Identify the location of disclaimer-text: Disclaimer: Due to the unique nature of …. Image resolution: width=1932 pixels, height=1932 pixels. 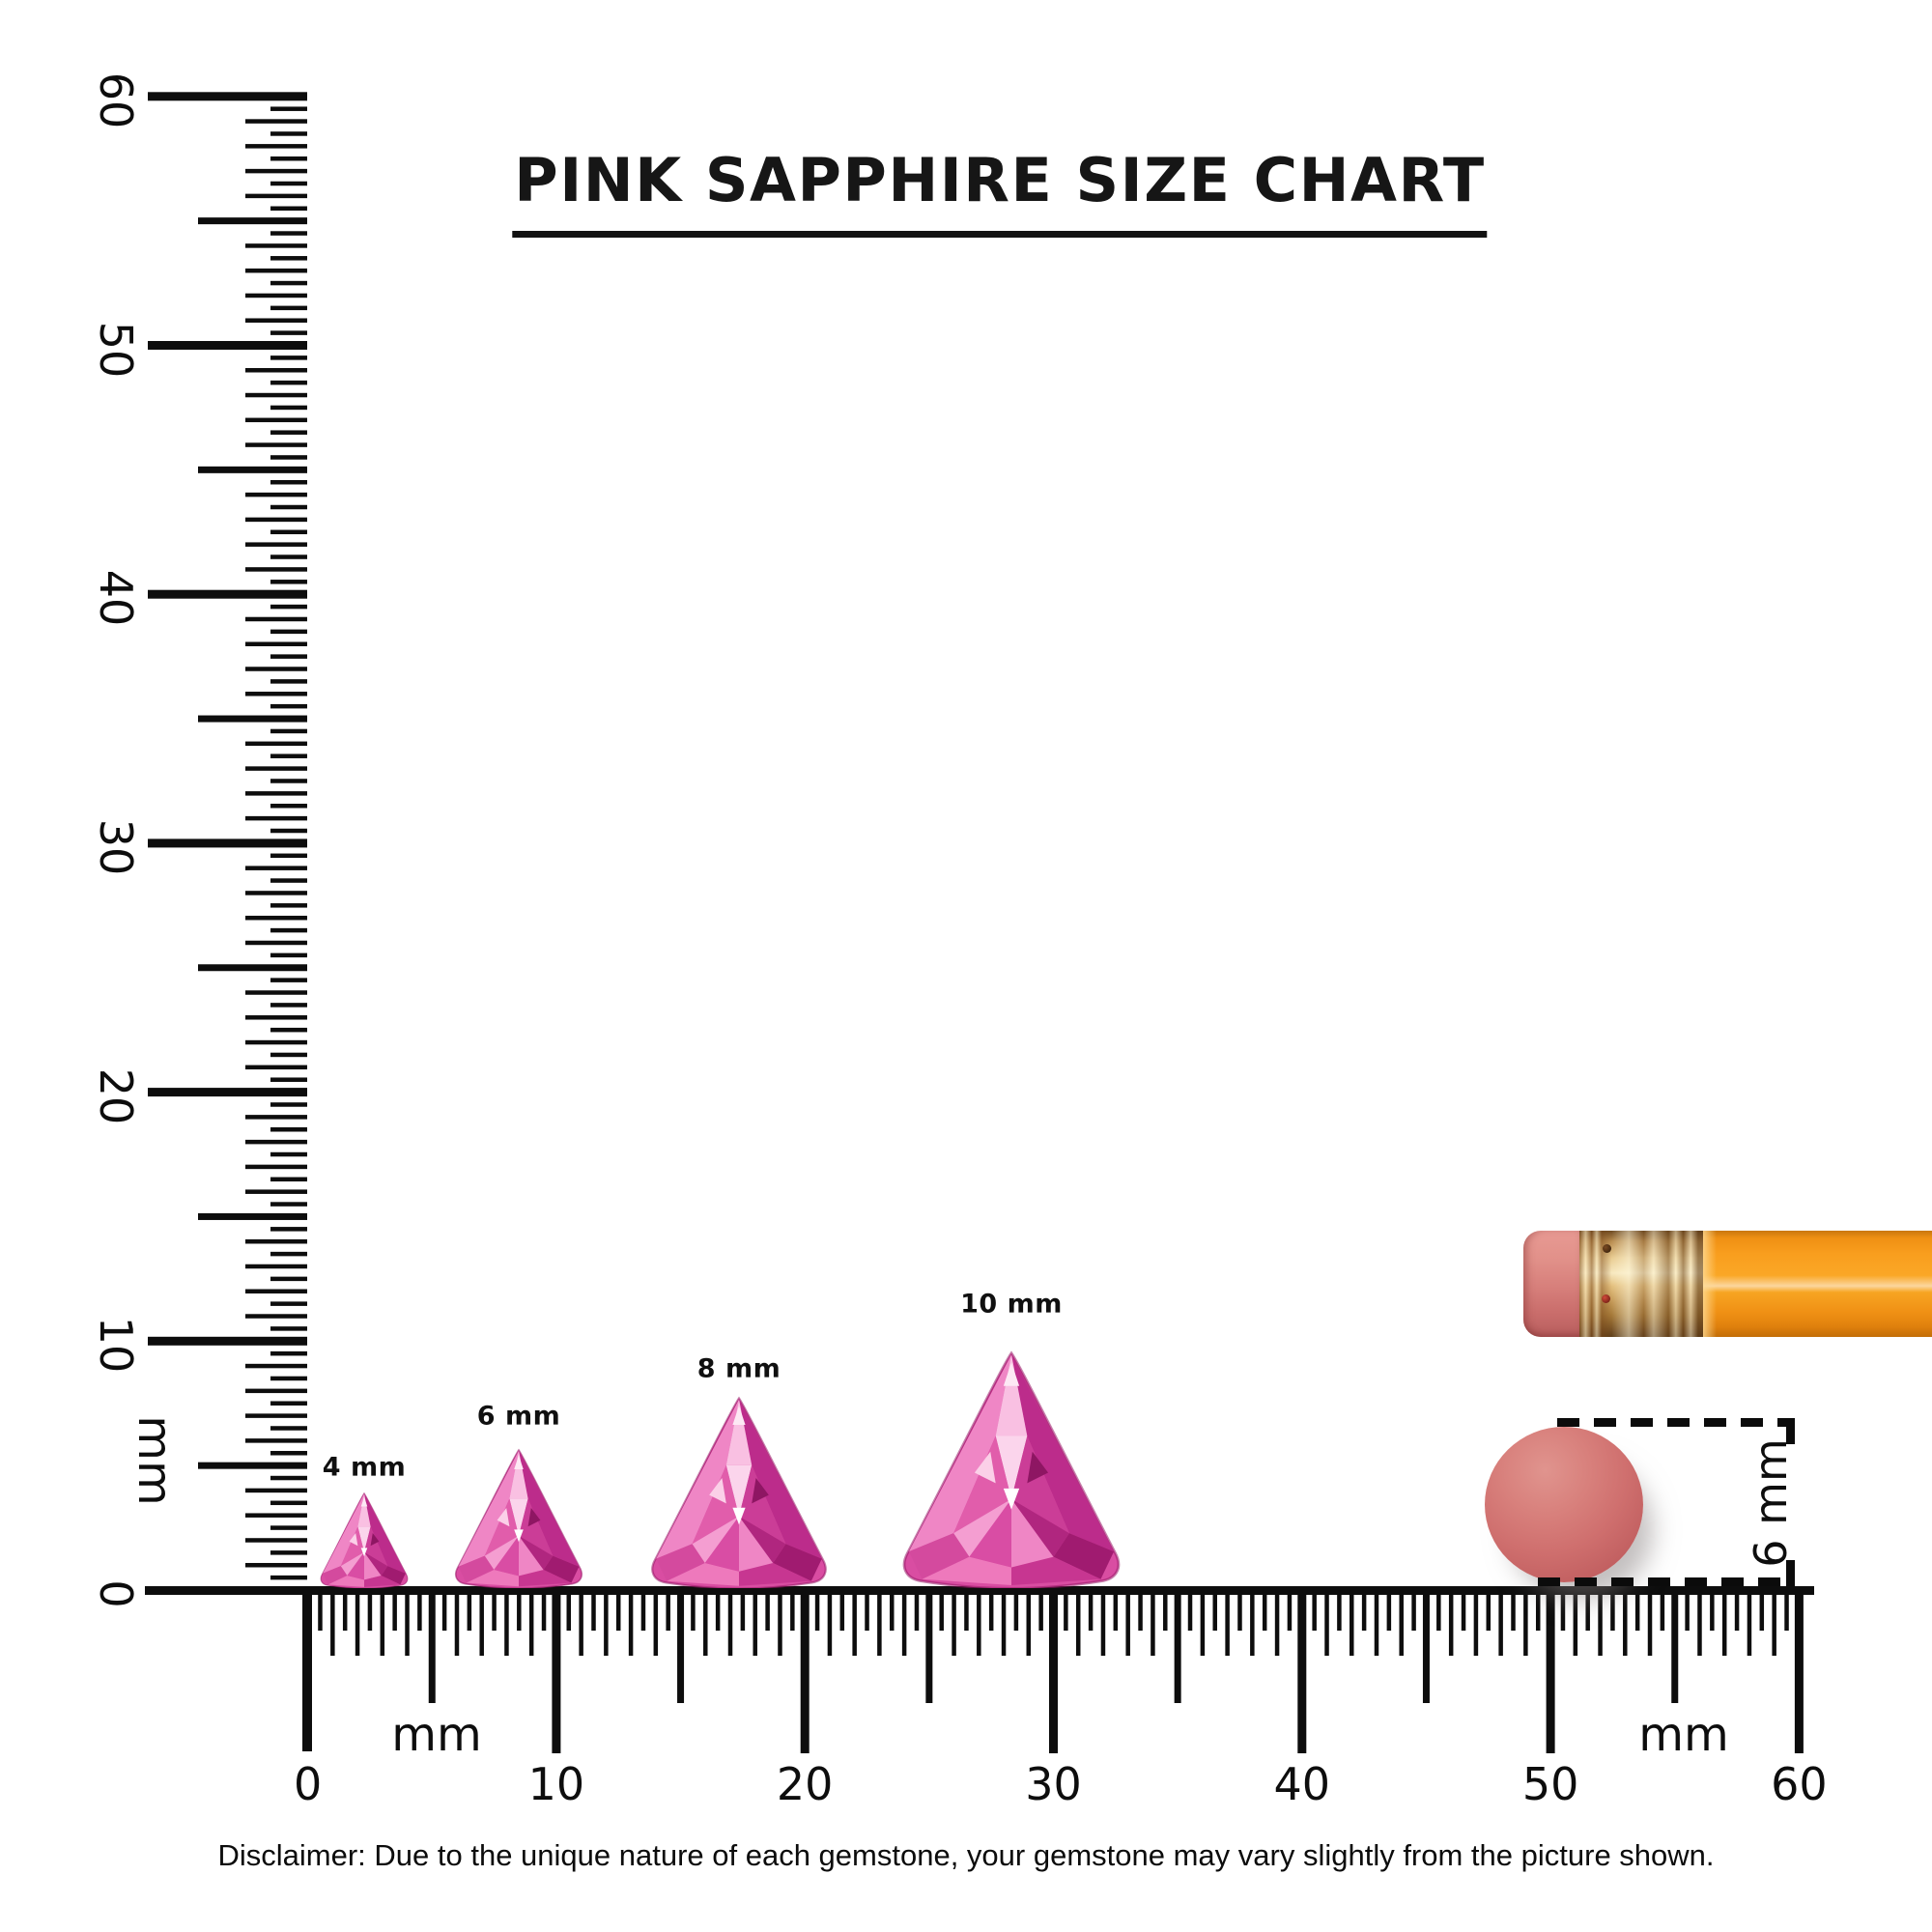
(966, 1855).